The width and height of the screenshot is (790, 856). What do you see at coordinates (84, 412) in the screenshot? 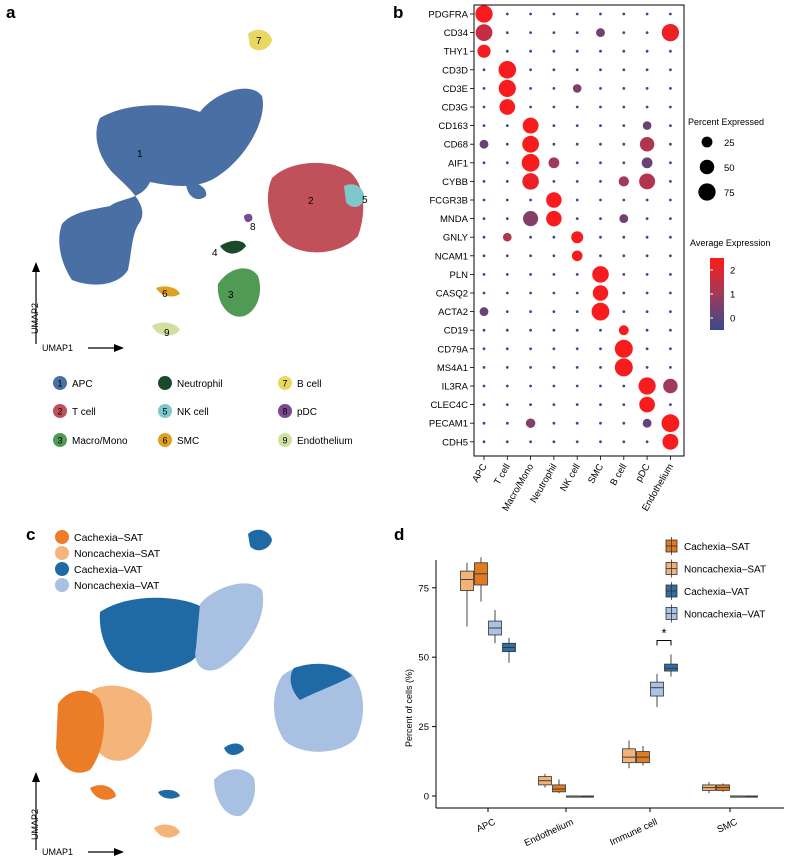
I see `legend-label-1: T cell` at bounding box center [84, 412].